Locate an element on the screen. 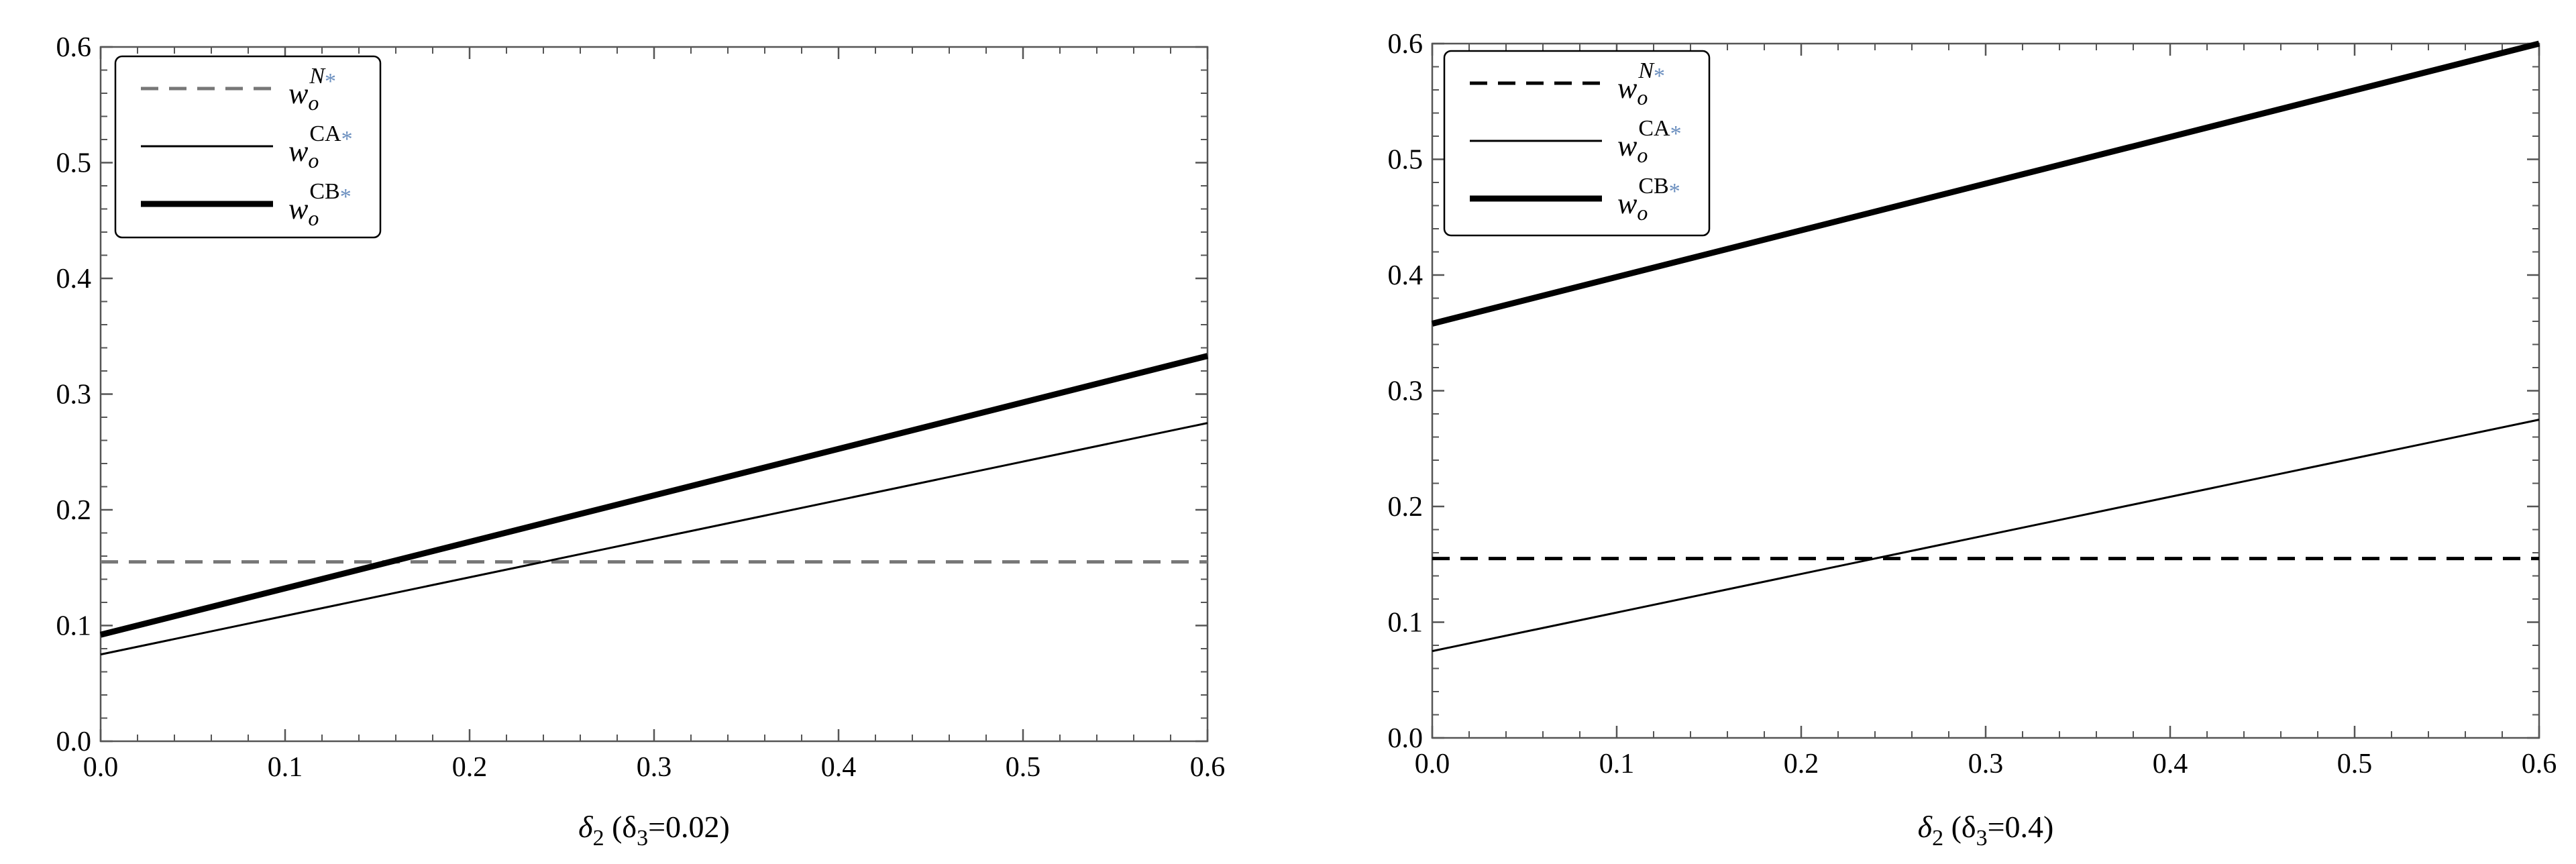  x-axis-label: δ2 (δ3=0.02) is located at coordinates (654, 831).